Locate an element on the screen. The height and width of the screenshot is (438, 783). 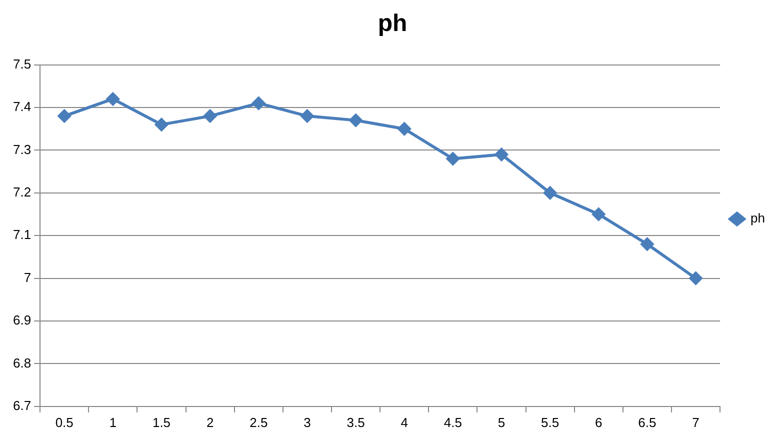
x-tick-label: 2.5 is located at coordinates (259, 422).